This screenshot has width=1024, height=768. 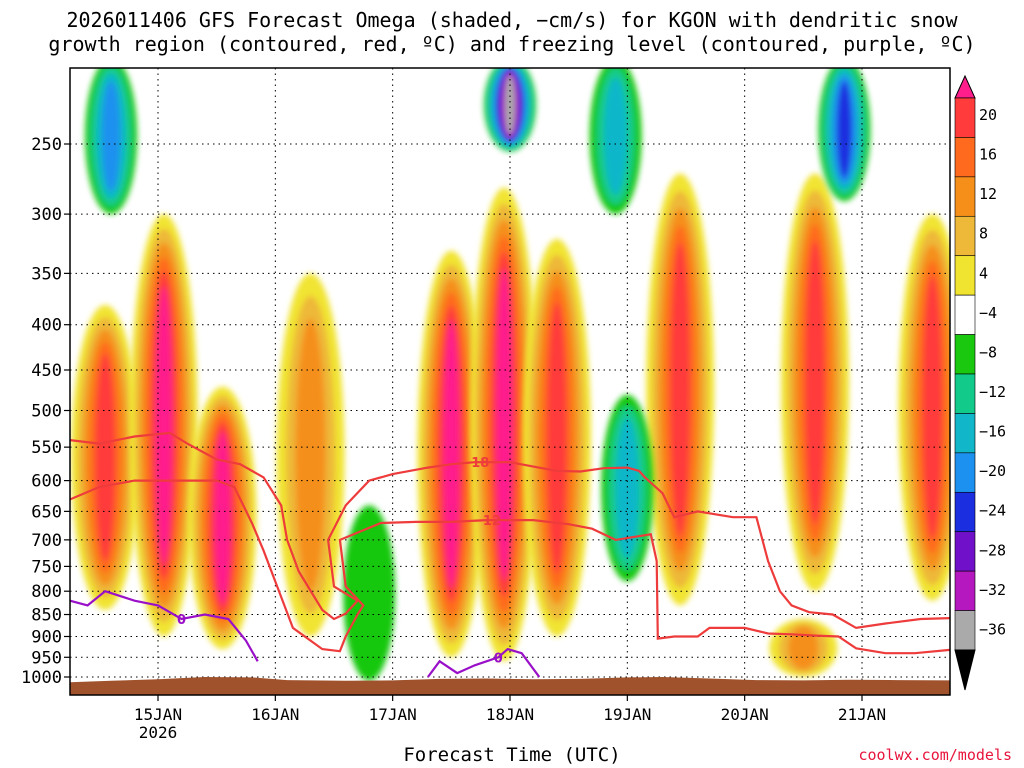 I want to click on colorbar-label: −8, so click(x=988, y=352).